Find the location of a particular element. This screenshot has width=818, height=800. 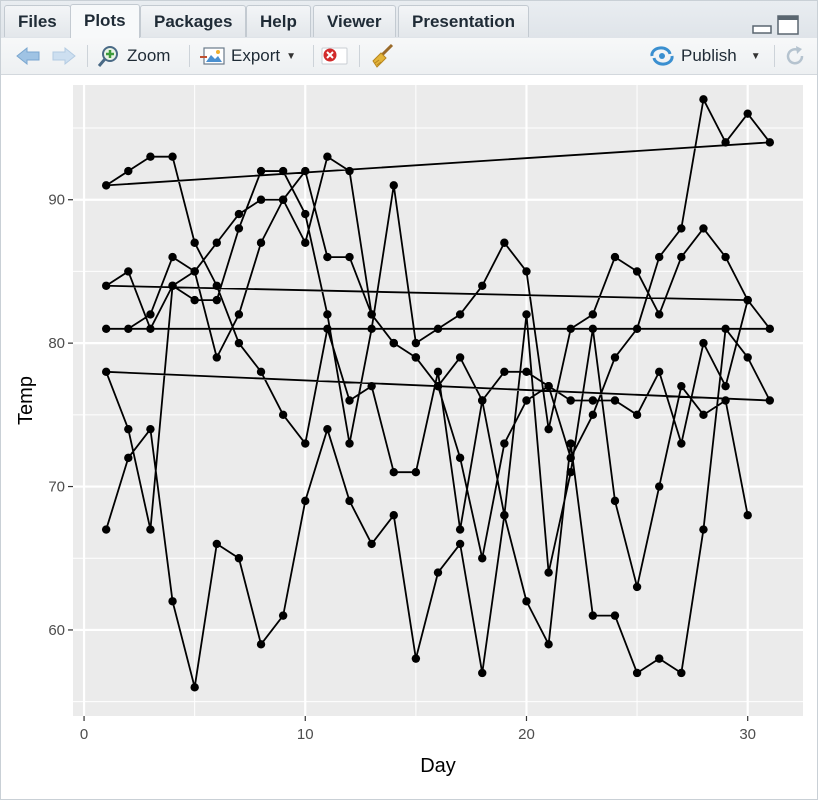

refresh-button is located at coordinates (795, 56).